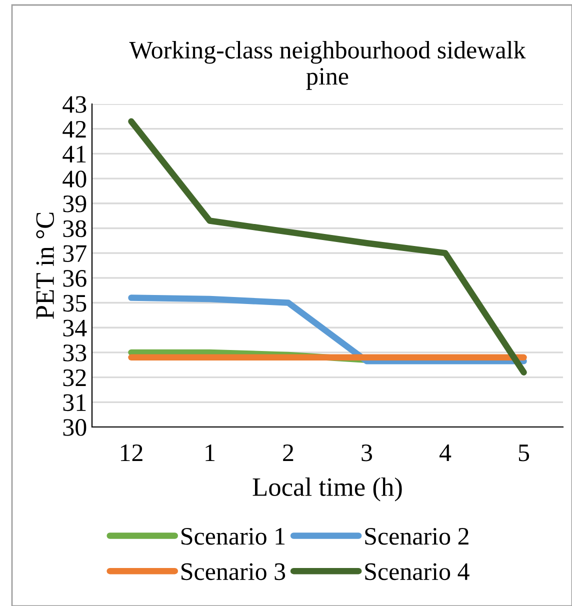  Describe the element at coordinates (74, 353) in the screenshot. I see `y-tick-label: 33` at that location.